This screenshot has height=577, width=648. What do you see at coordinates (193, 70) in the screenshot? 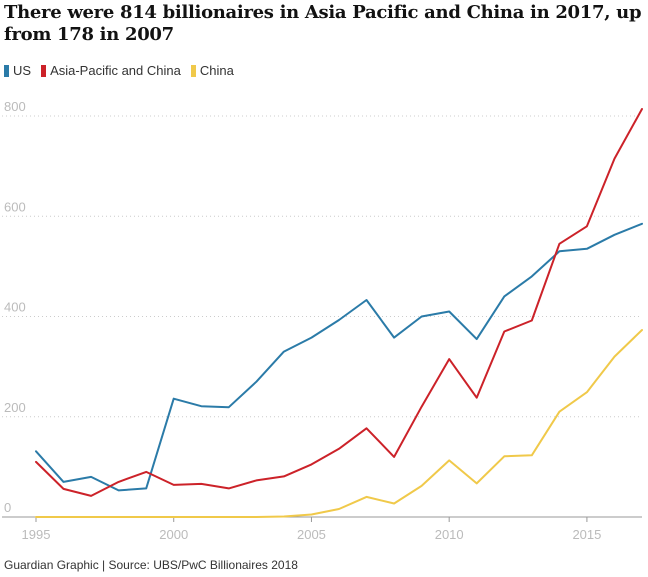
I see `legend-swatch-china` at bounding box center [193, 70].